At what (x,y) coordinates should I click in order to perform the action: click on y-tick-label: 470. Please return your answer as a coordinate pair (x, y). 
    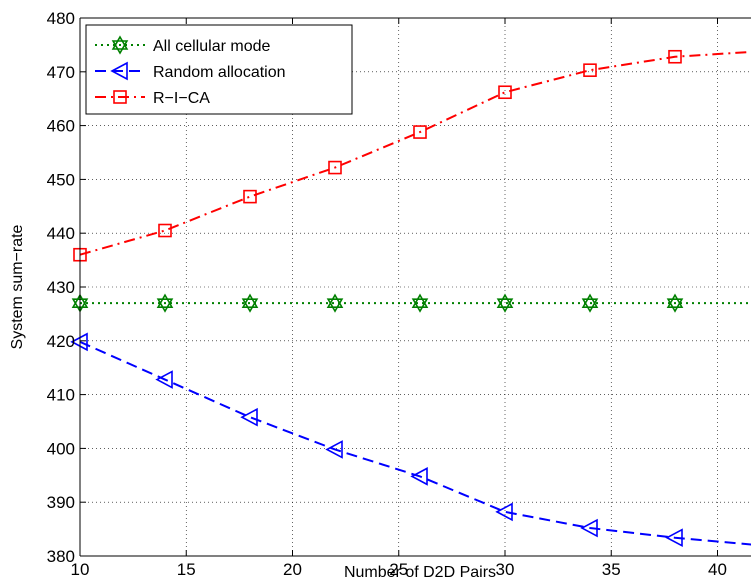
    Looking at the image, I should click on (61, 72).